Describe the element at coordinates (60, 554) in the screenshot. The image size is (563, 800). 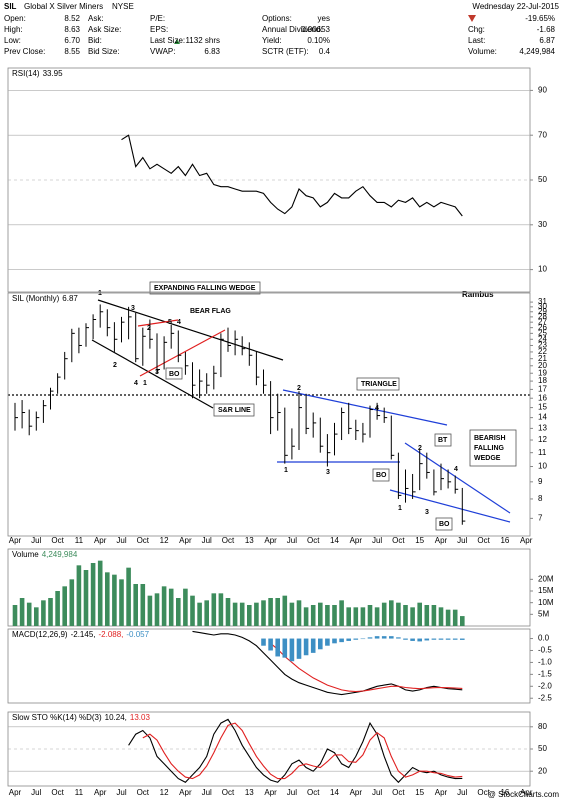
I see `panel-title-part: 4,249,984` at that location.